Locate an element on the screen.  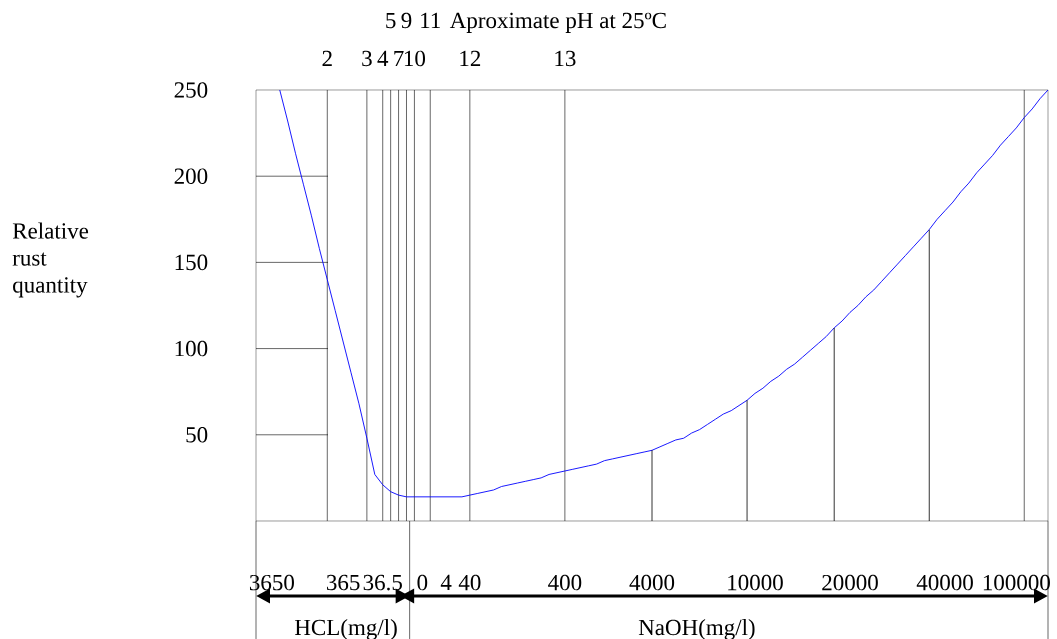
text: 4 is located at coordinates (383, 58).